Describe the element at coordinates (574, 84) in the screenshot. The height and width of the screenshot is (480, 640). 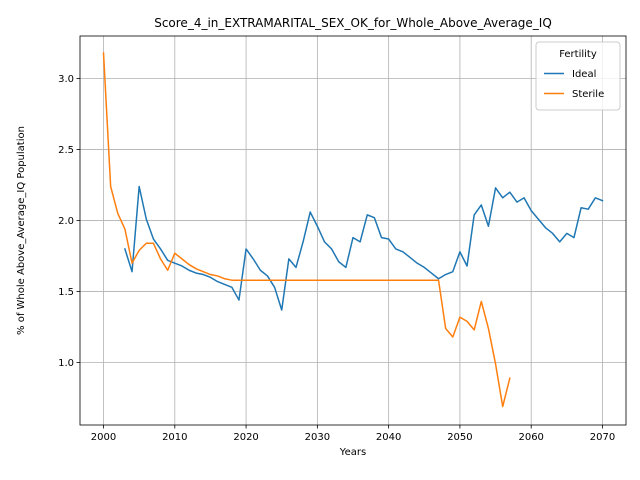
I see `legend-entries: Ideal Sterile` at that location.